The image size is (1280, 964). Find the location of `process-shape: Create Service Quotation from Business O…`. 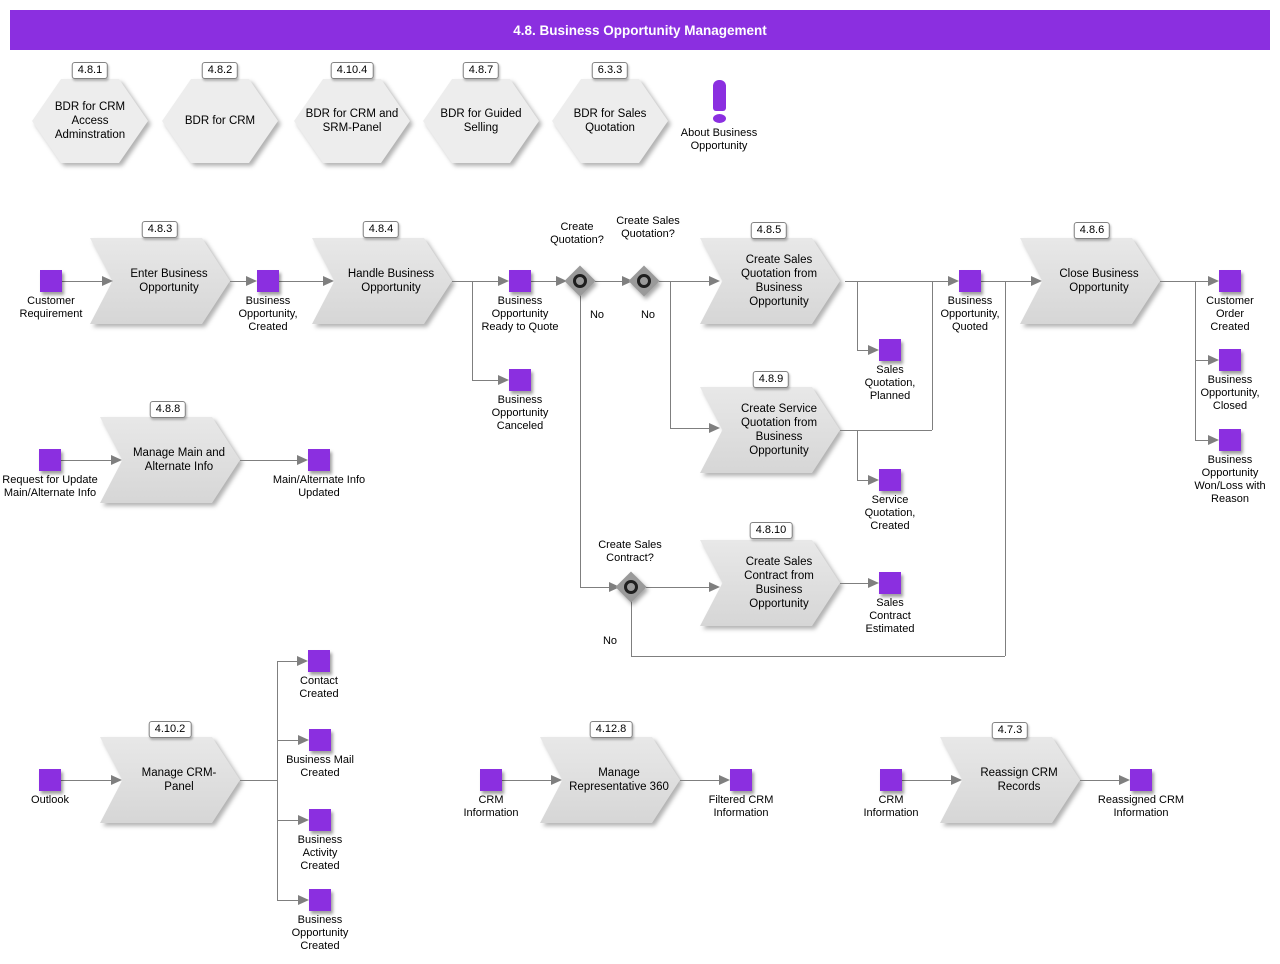

process-shape: Create Service Quotation from Business O… is located at coordinates (770, 430).